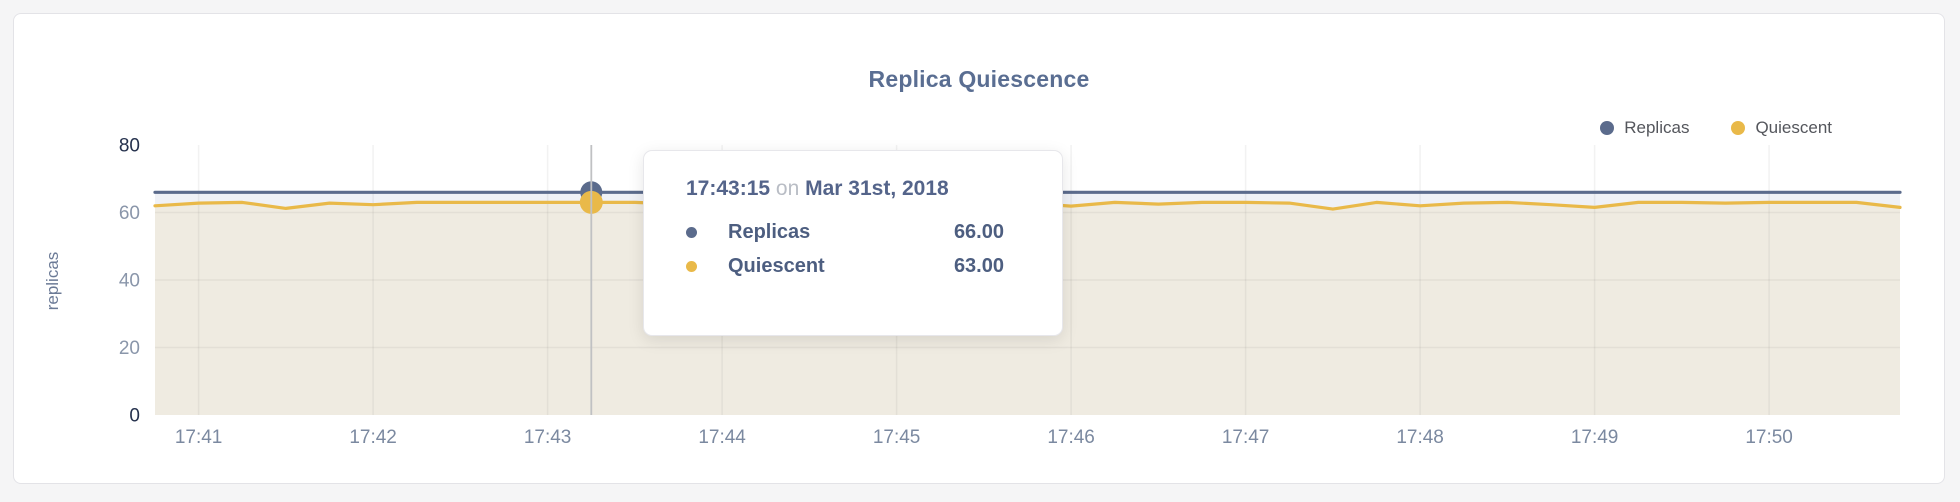 The height and width of the screenshot is (502, 1960). What do you see at coordinates (845, 266) in the screenshot?
I see `tooltip-row-quiescent: Quiescent 63.00` at bounding box center [845, 266].